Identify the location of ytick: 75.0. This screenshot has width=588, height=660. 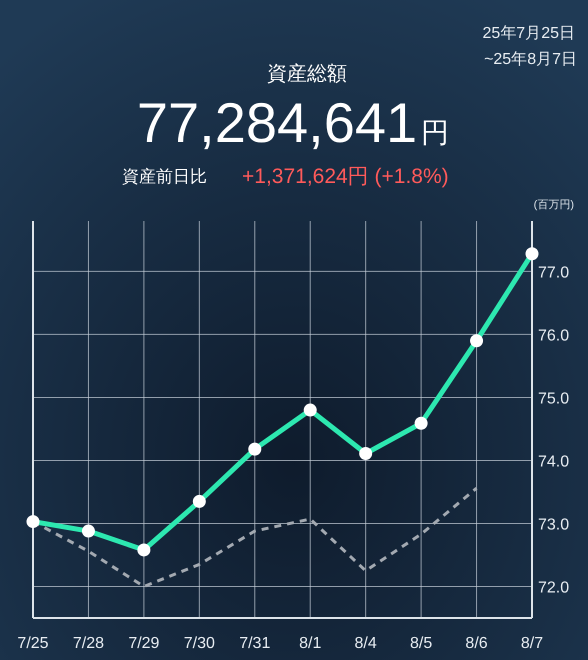
(554, 399).